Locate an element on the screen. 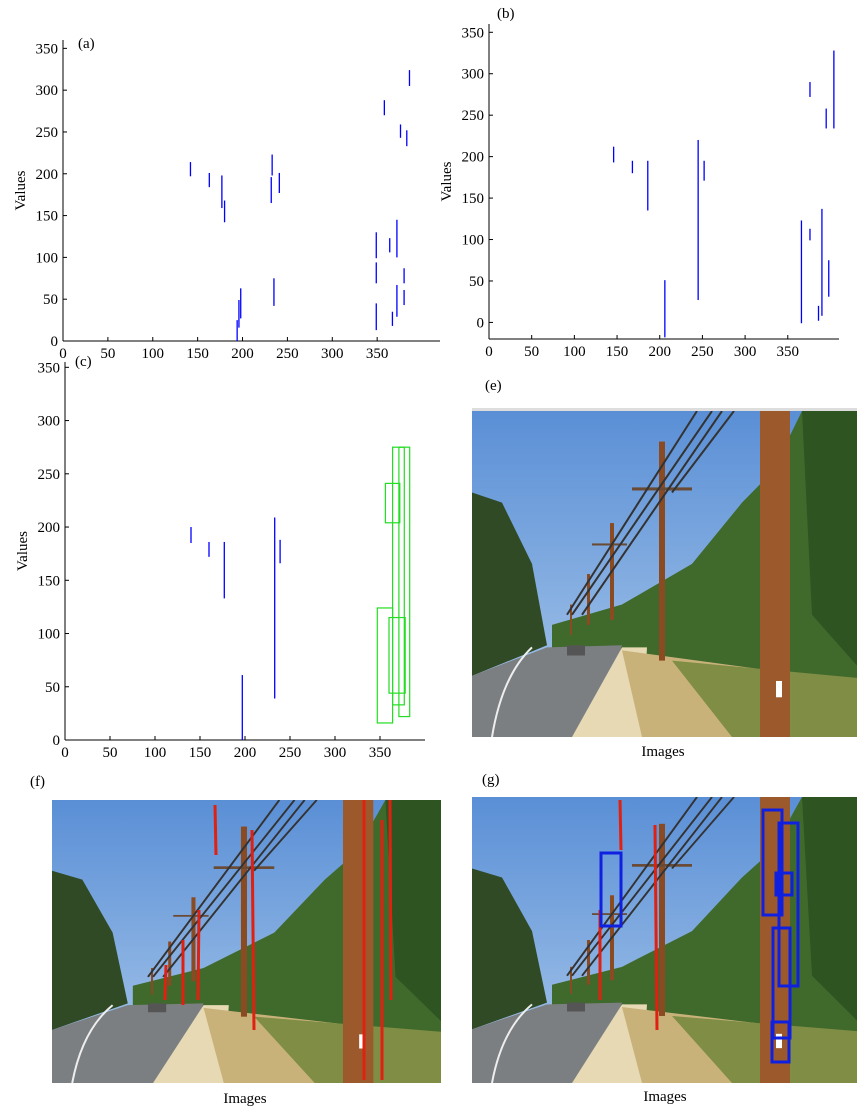 The height and width of the screenshot is (1117, 859). panel-label: (c) is located at coordinates (83, 362).